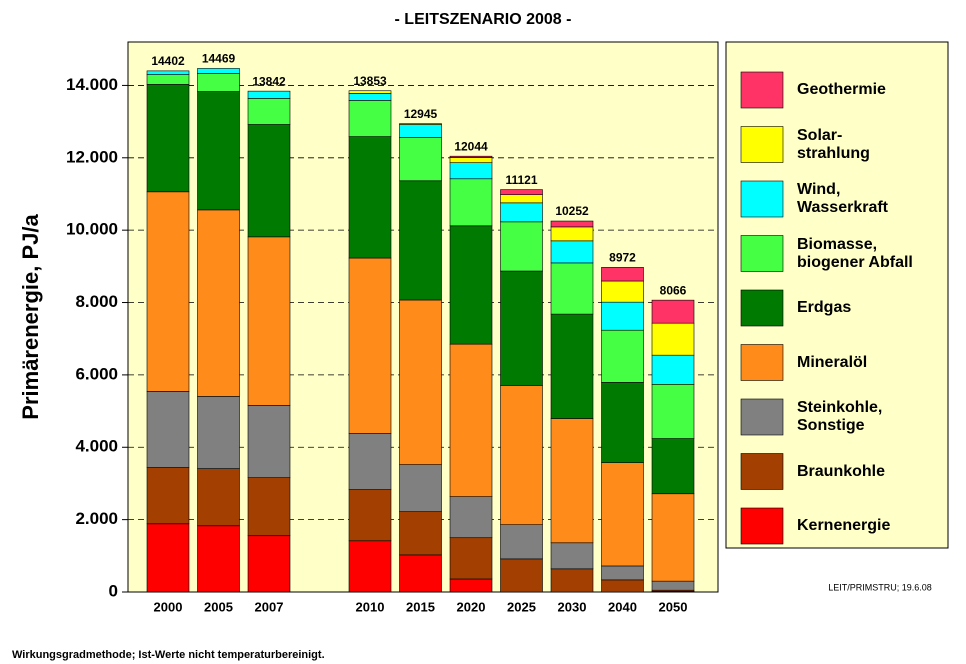 This screenshot has width=966, height=664. What do you see at coordinates (622, 606) in the screenshot?
I see `x-tick-label: 2040` at bounding box center [622, 606].